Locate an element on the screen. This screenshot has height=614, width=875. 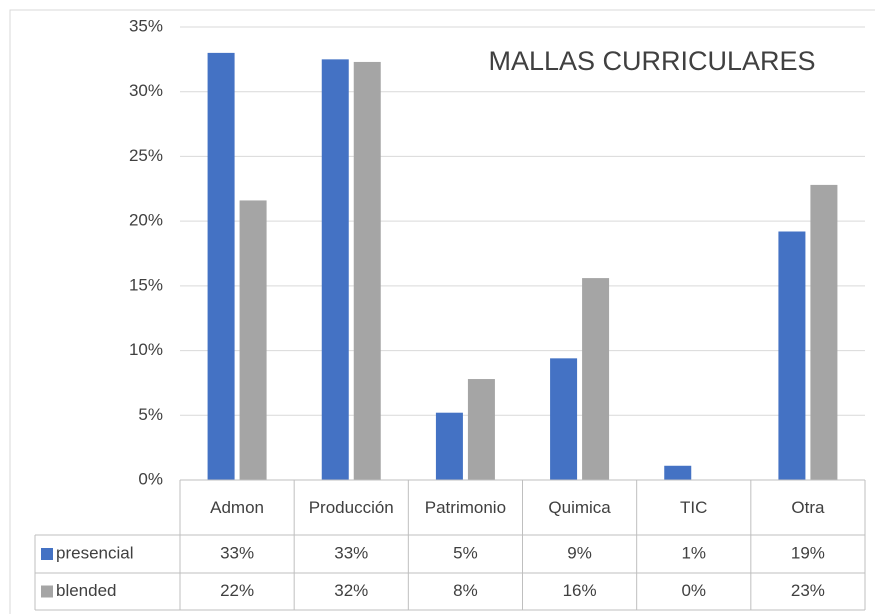
x-tick-label: Quimica is located at coordinates (579, 507).